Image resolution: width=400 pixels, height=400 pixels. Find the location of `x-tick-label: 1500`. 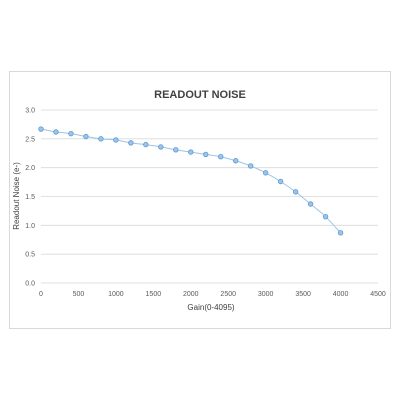

x-tick-label: 1500 is located at coordinates (154, 294).